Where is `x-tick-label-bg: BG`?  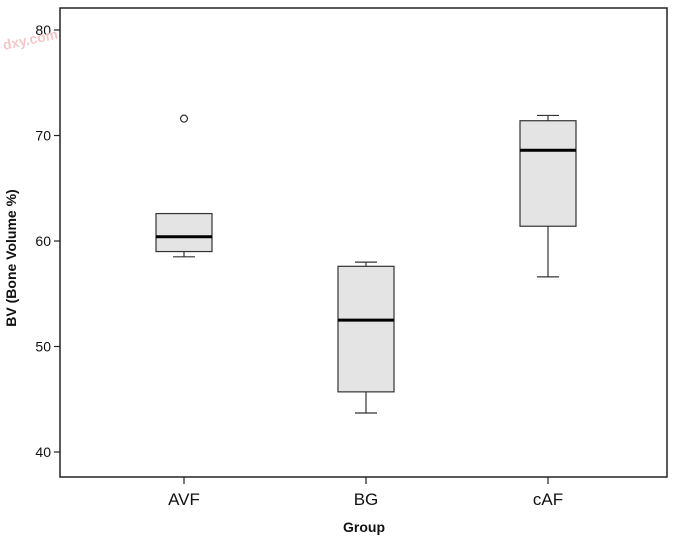 x-tick-label-bg: BG is located at coordinates (366, 499).